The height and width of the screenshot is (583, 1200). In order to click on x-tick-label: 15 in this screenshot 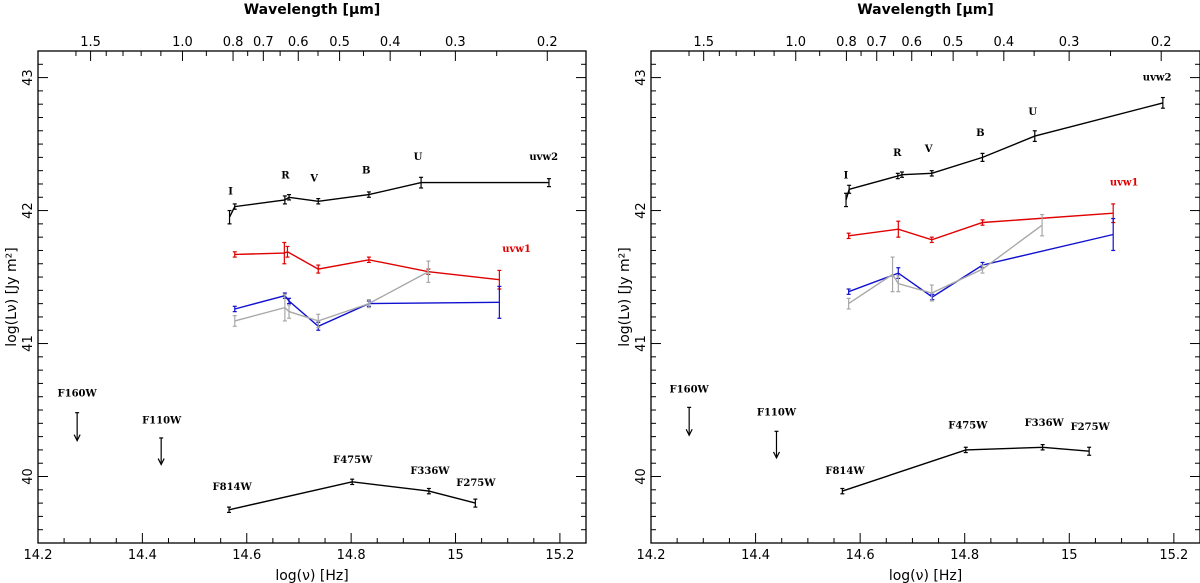, I will do `click(455, 555)`.